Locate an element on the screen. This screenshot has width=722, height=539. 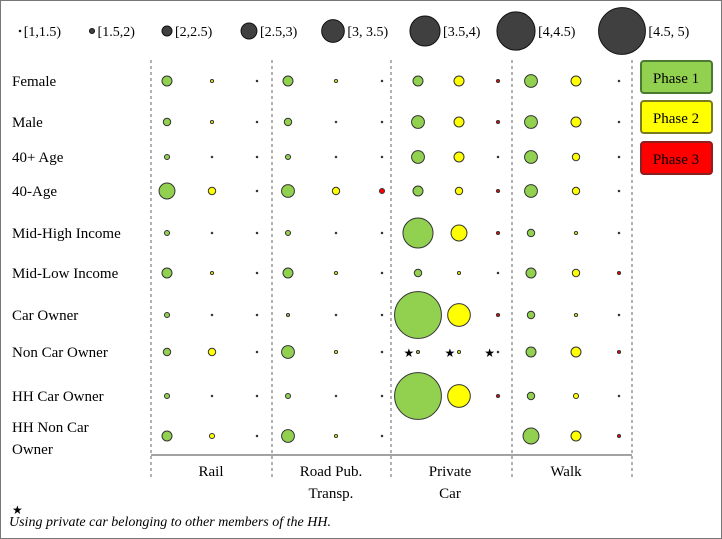
phase-legend-label-2: Phase 2 is located at coordinates (676, 119).